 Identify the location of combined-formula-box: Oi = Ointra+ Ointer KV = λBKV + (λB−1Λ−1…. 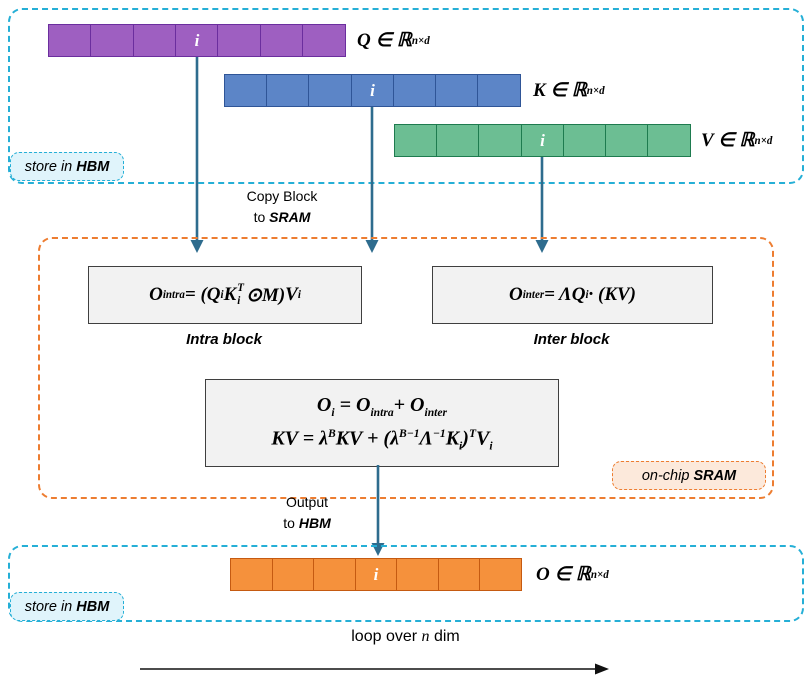
(382, 423).